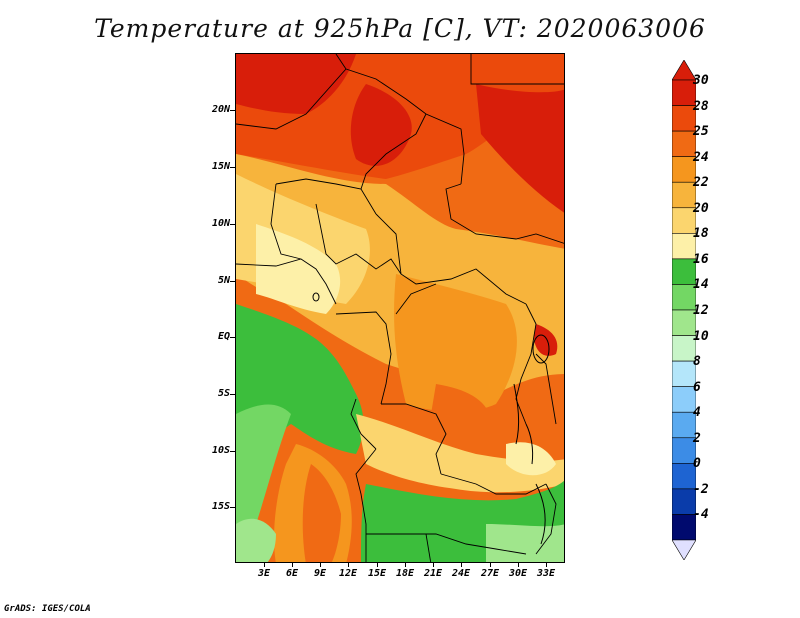  What do you see at coordinates (433, 573) in the screenshot?
I see `lon-label: 21E` at bounding box center [433, 573].